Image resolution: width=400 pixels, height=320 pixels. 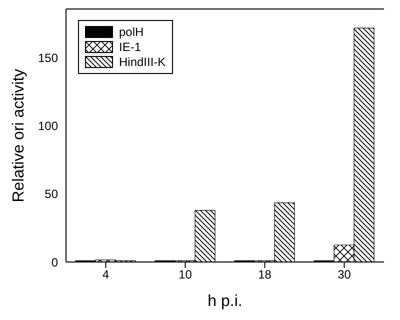 What do you see at coordinates (185, 275) in the screenshot?
I see `x-tick-label: 10` at bounding box center [185, 275].